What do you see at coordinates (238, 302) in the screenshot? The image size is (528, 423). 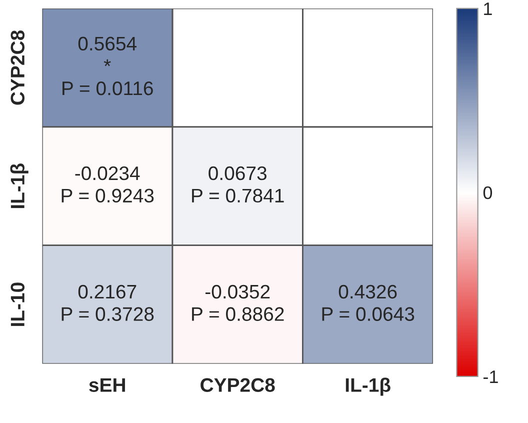 I see `data-label: -0.0352 P = 0.8862` at bounding box center [238, 302].